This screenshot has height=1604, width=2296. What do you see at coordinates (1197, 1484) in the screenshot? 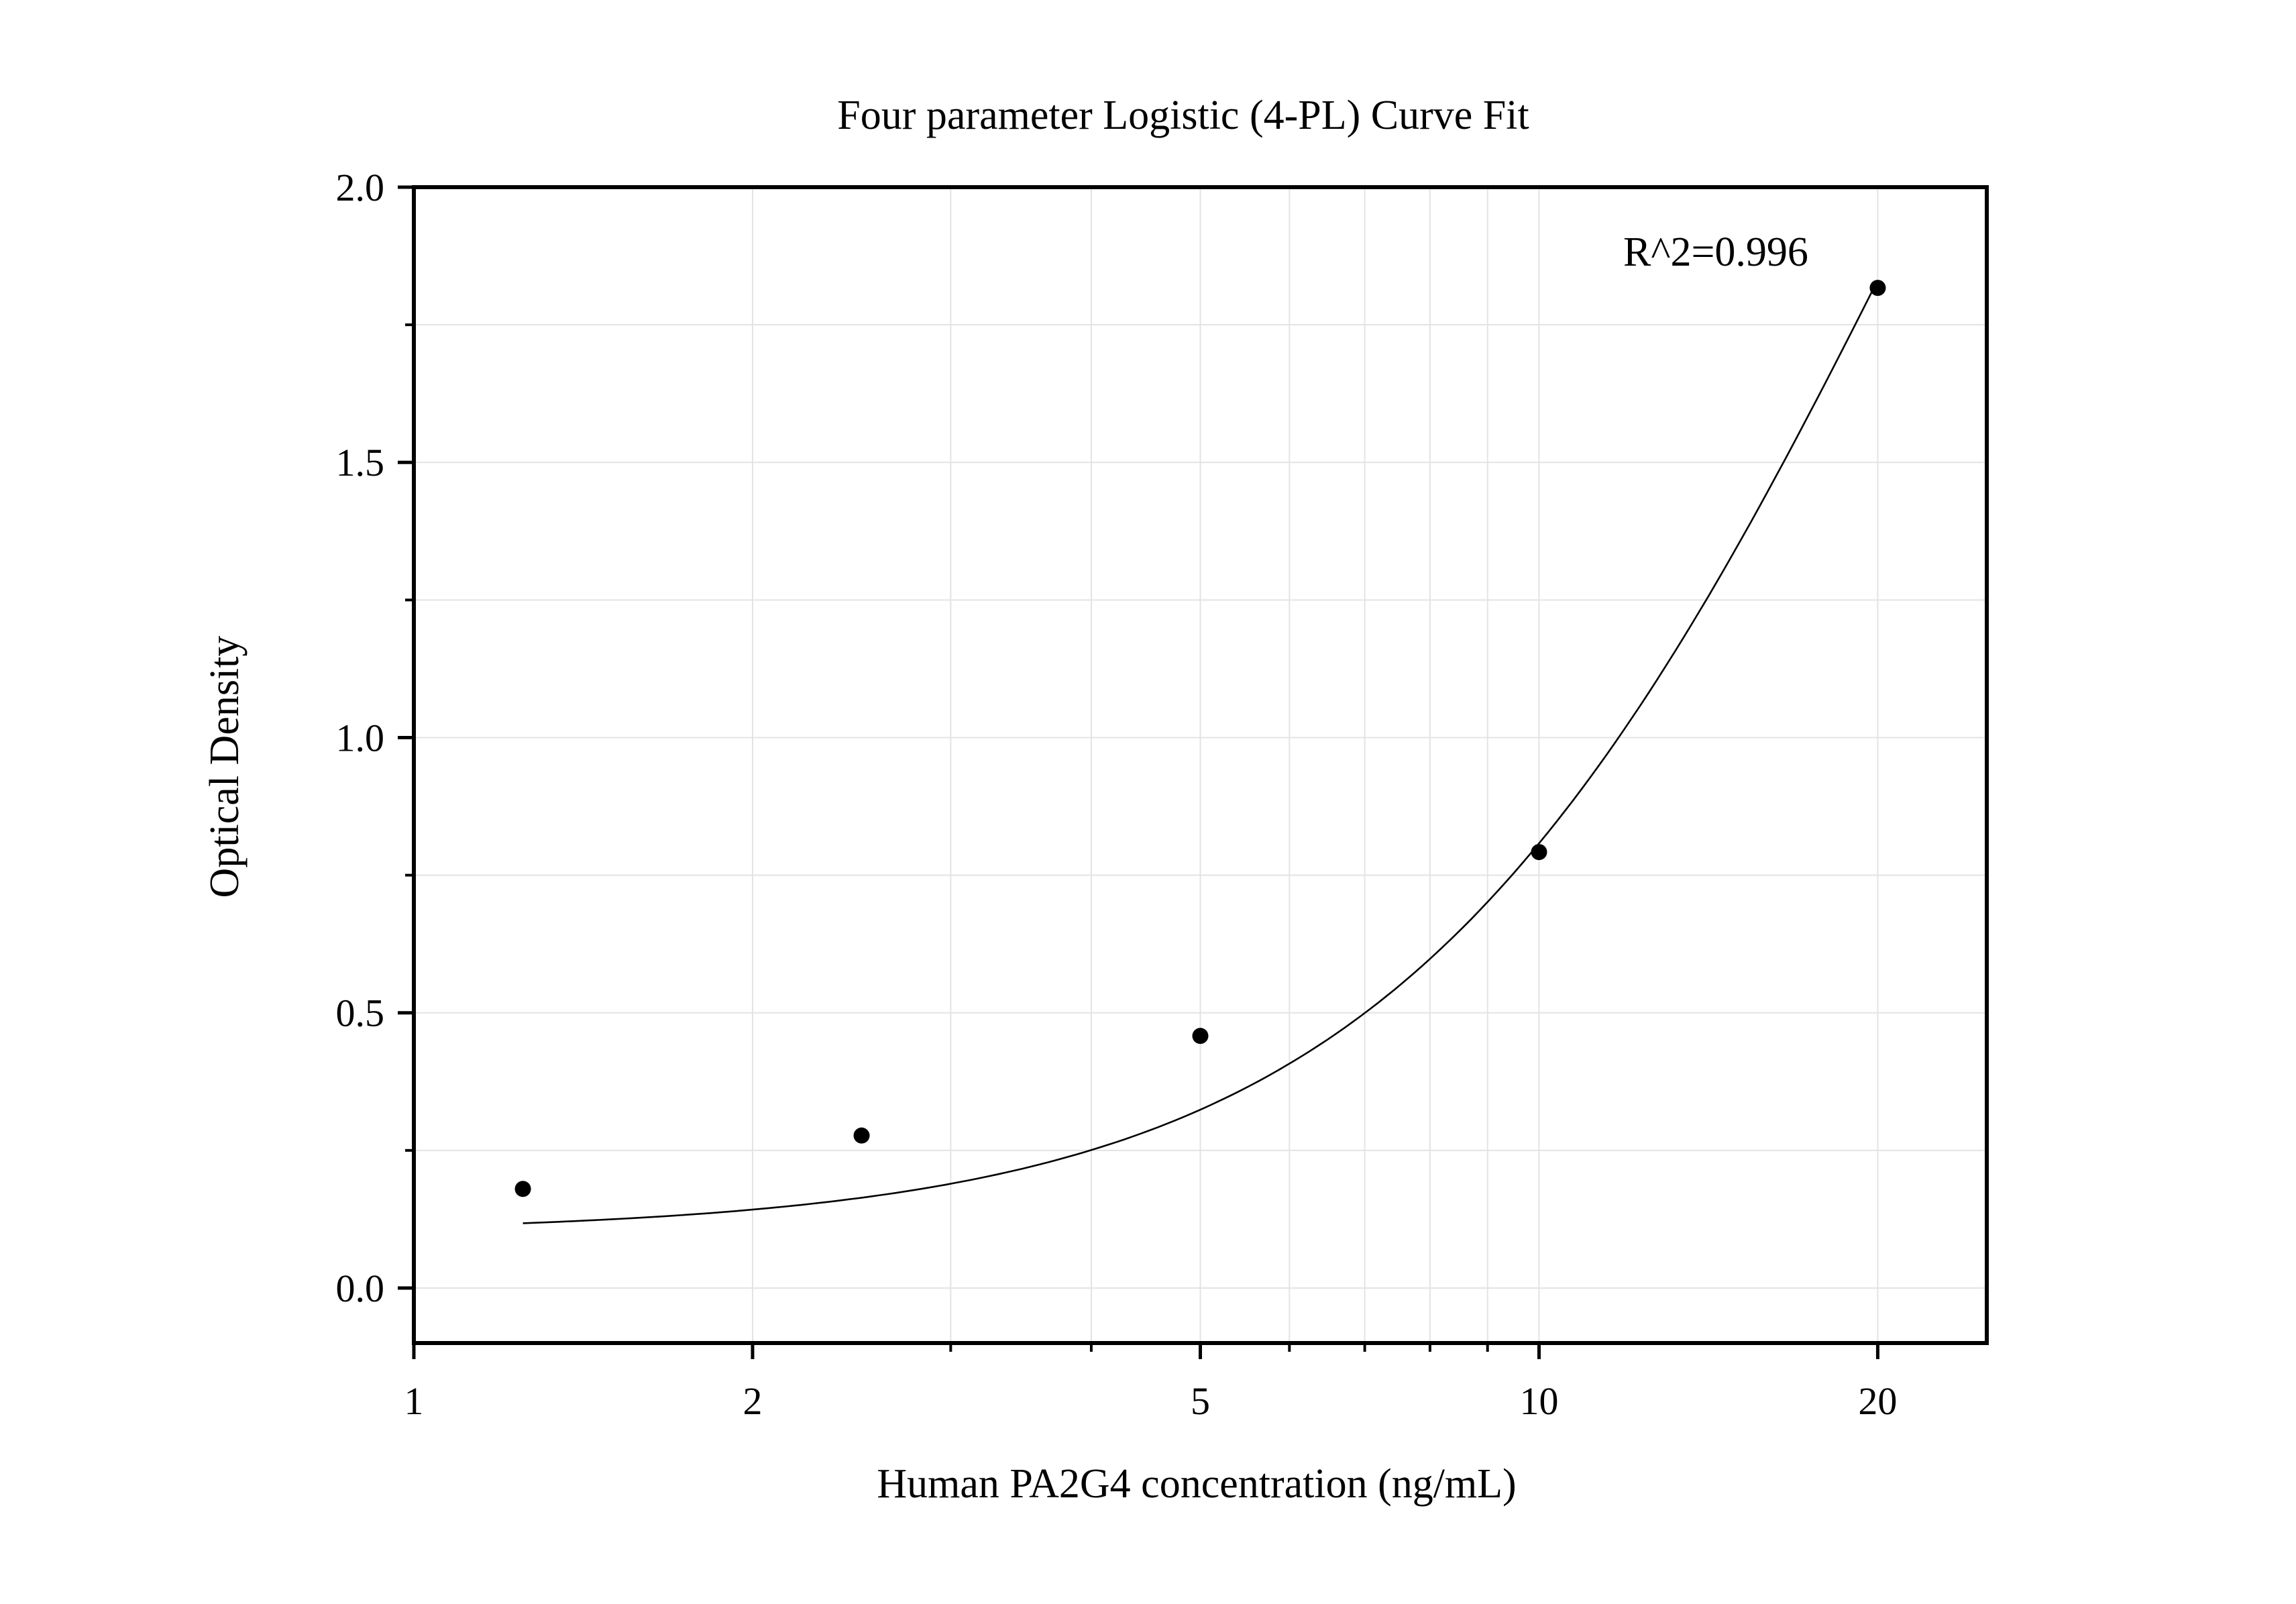
I see `x-axis-label: Human PA2G4 concentration (ng/mL)` at bounding box center [1197, 1484].